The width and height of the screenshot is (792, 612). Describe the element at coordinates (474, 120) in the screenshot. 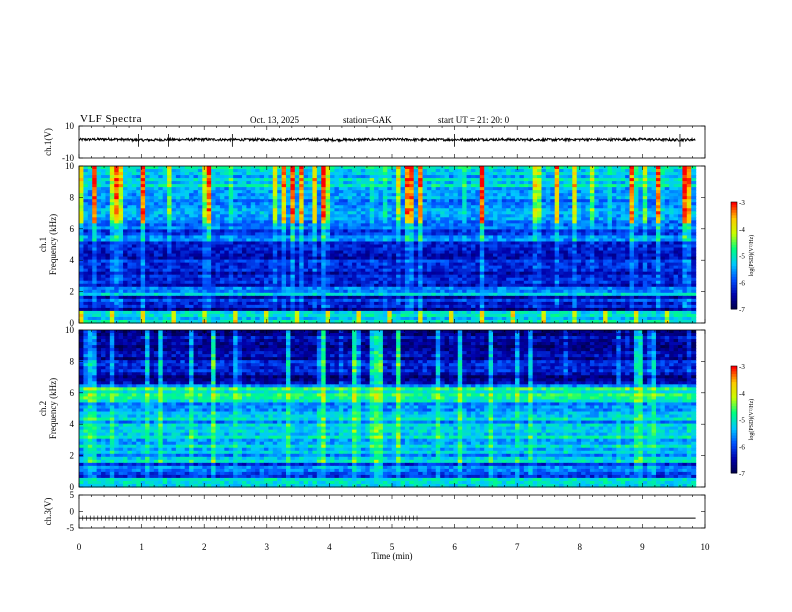

I see `start-time-label: start UT = 21: 20: 0` at that location.